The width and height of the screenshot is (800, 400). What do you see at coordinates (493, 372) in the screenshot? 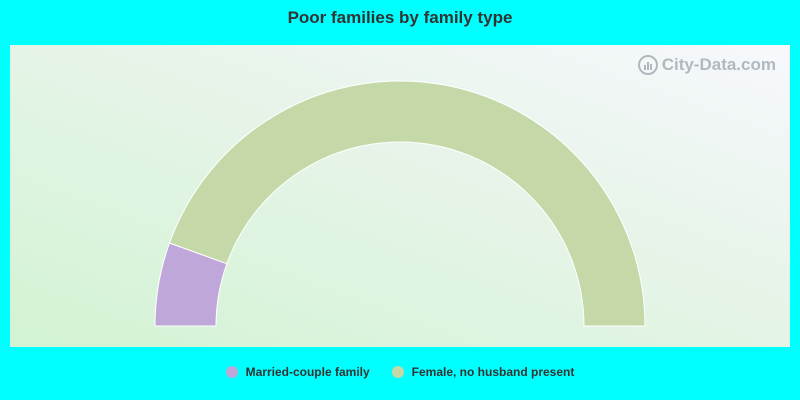
I see `legend-label: Female, no husband present` at bounding box center [493, 372].